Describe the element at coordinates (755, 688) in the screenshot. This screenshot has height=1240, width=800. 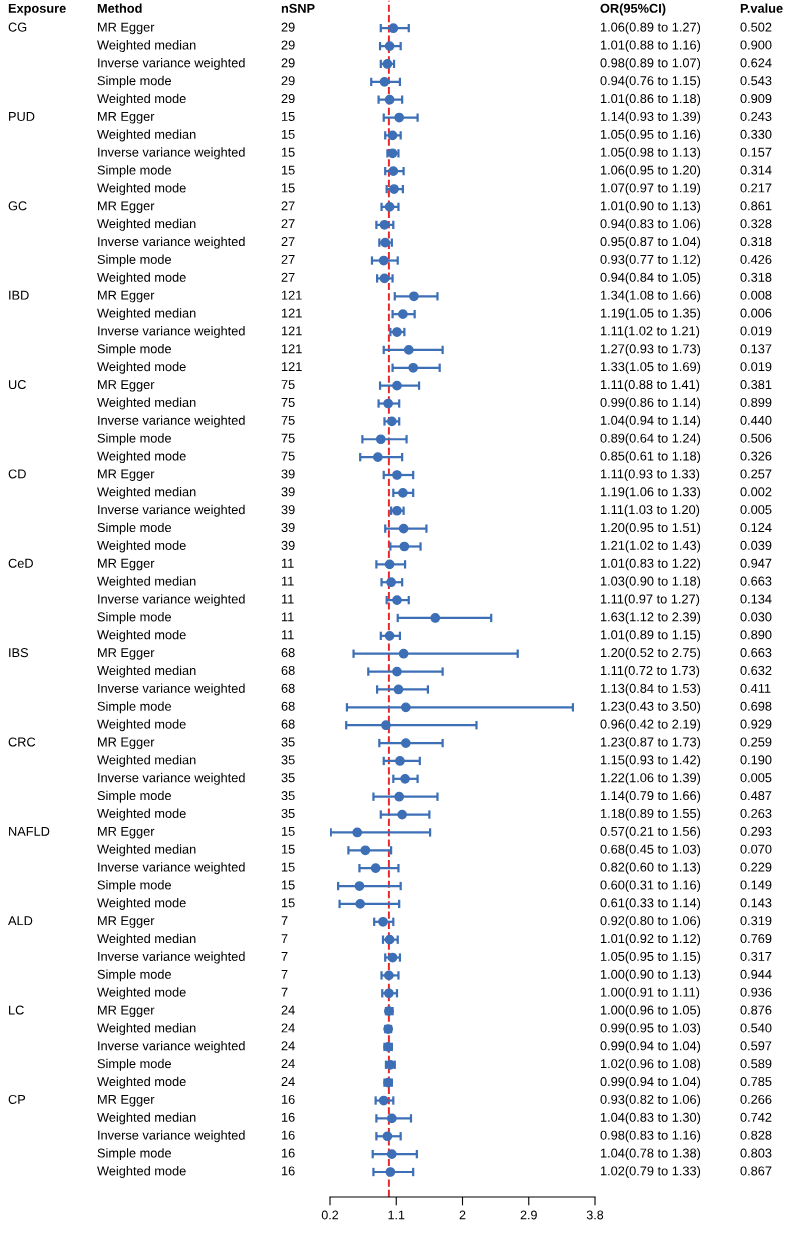
I see `text: 0.411` at that location.